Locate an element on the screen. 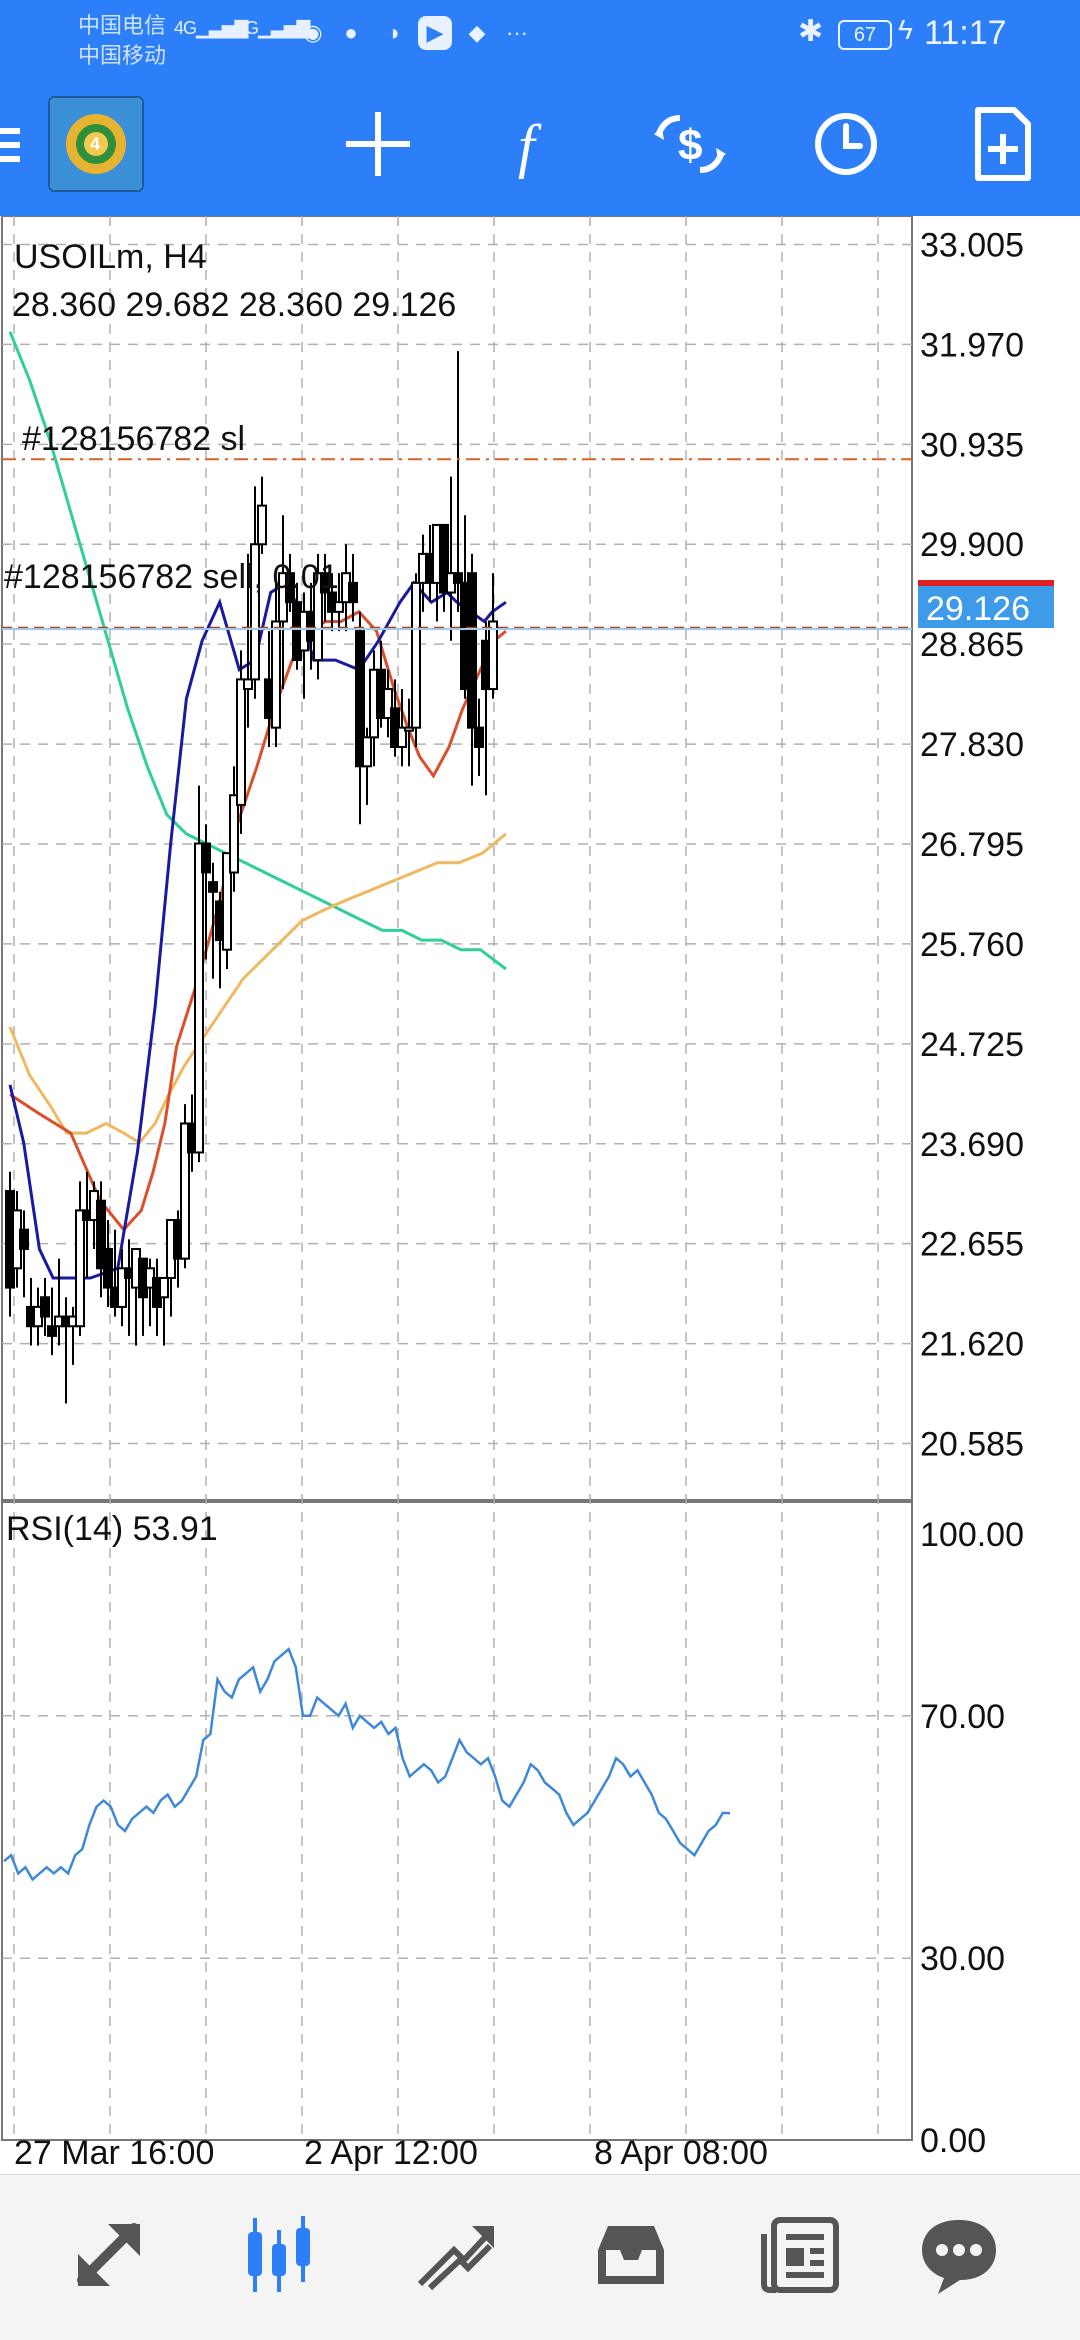  price-tick-8: 24.725 is located at coordinates (972, 1045).